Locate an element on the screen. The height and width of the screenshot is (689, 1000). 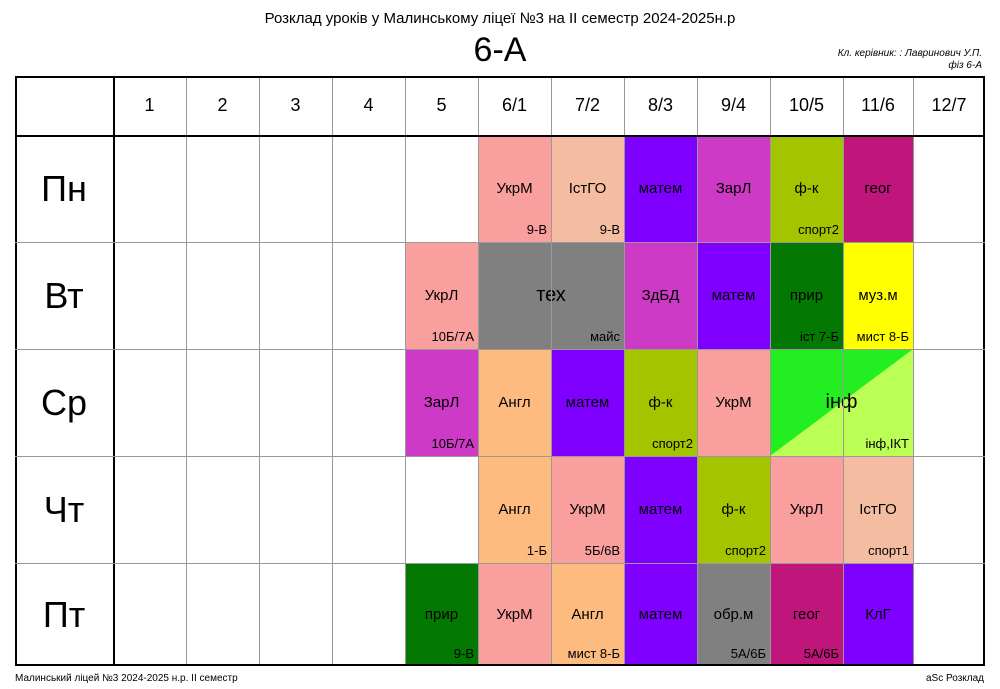
lesson-subject: ЗдБД is located at coordinates (660, 295).